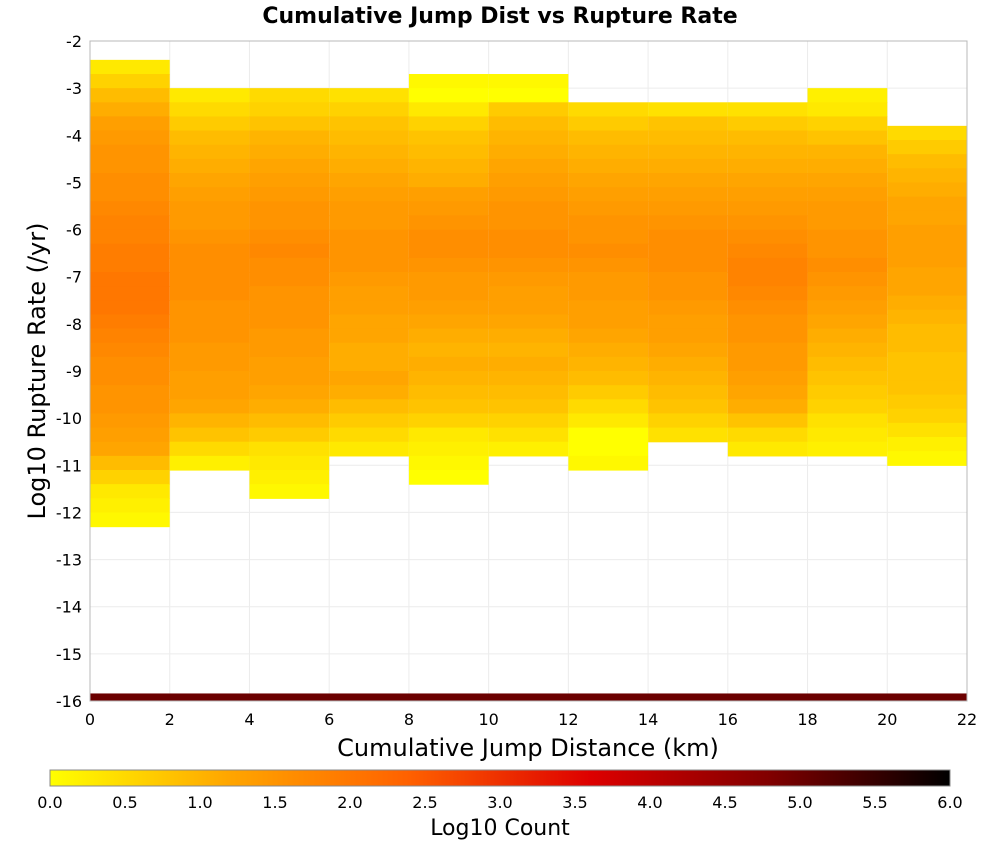  I want to click on y-tick-label: -14, so click(69, 607).